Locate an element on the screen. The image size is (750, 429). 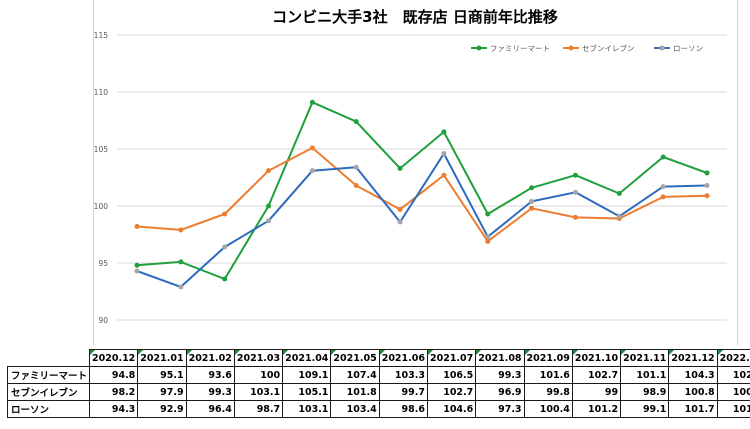
table-column-header: 2021.01 is located at coordinates (162, 358).